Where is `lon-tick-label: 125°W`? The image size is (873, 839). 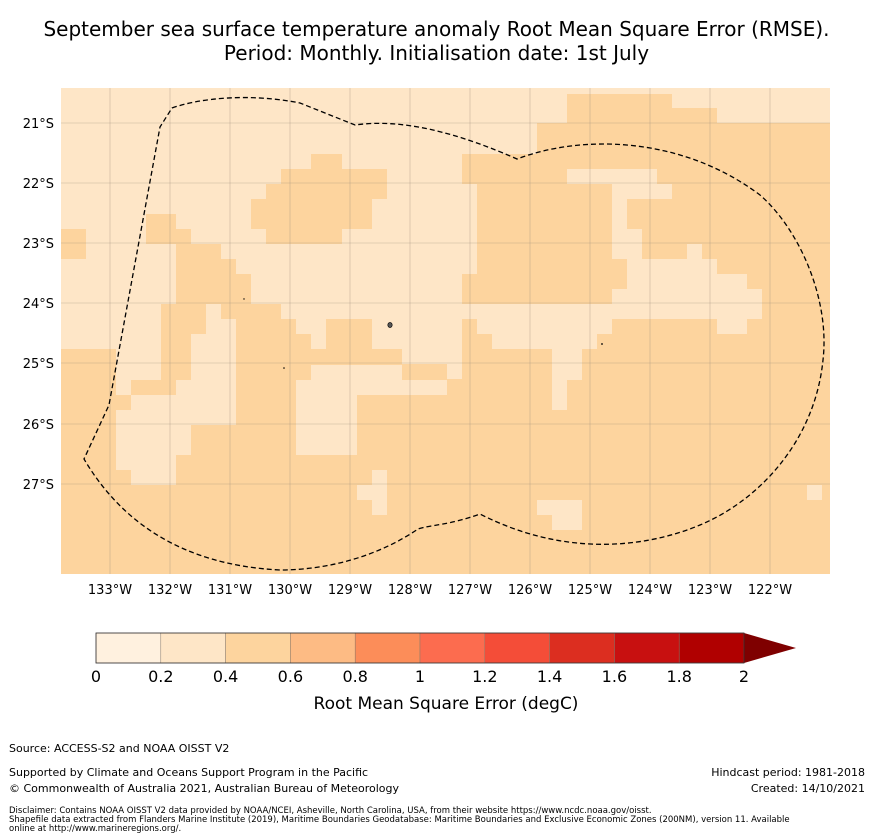
lon-tick-label: 125°W is located at coordinates (590, 590).